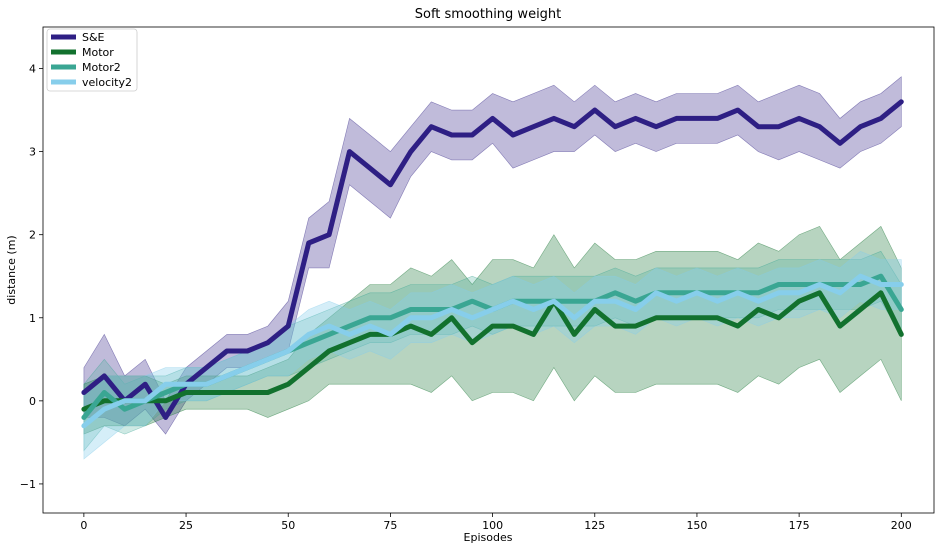  I want to click on legend-label-motor2: Motor2, so click(101, 67).